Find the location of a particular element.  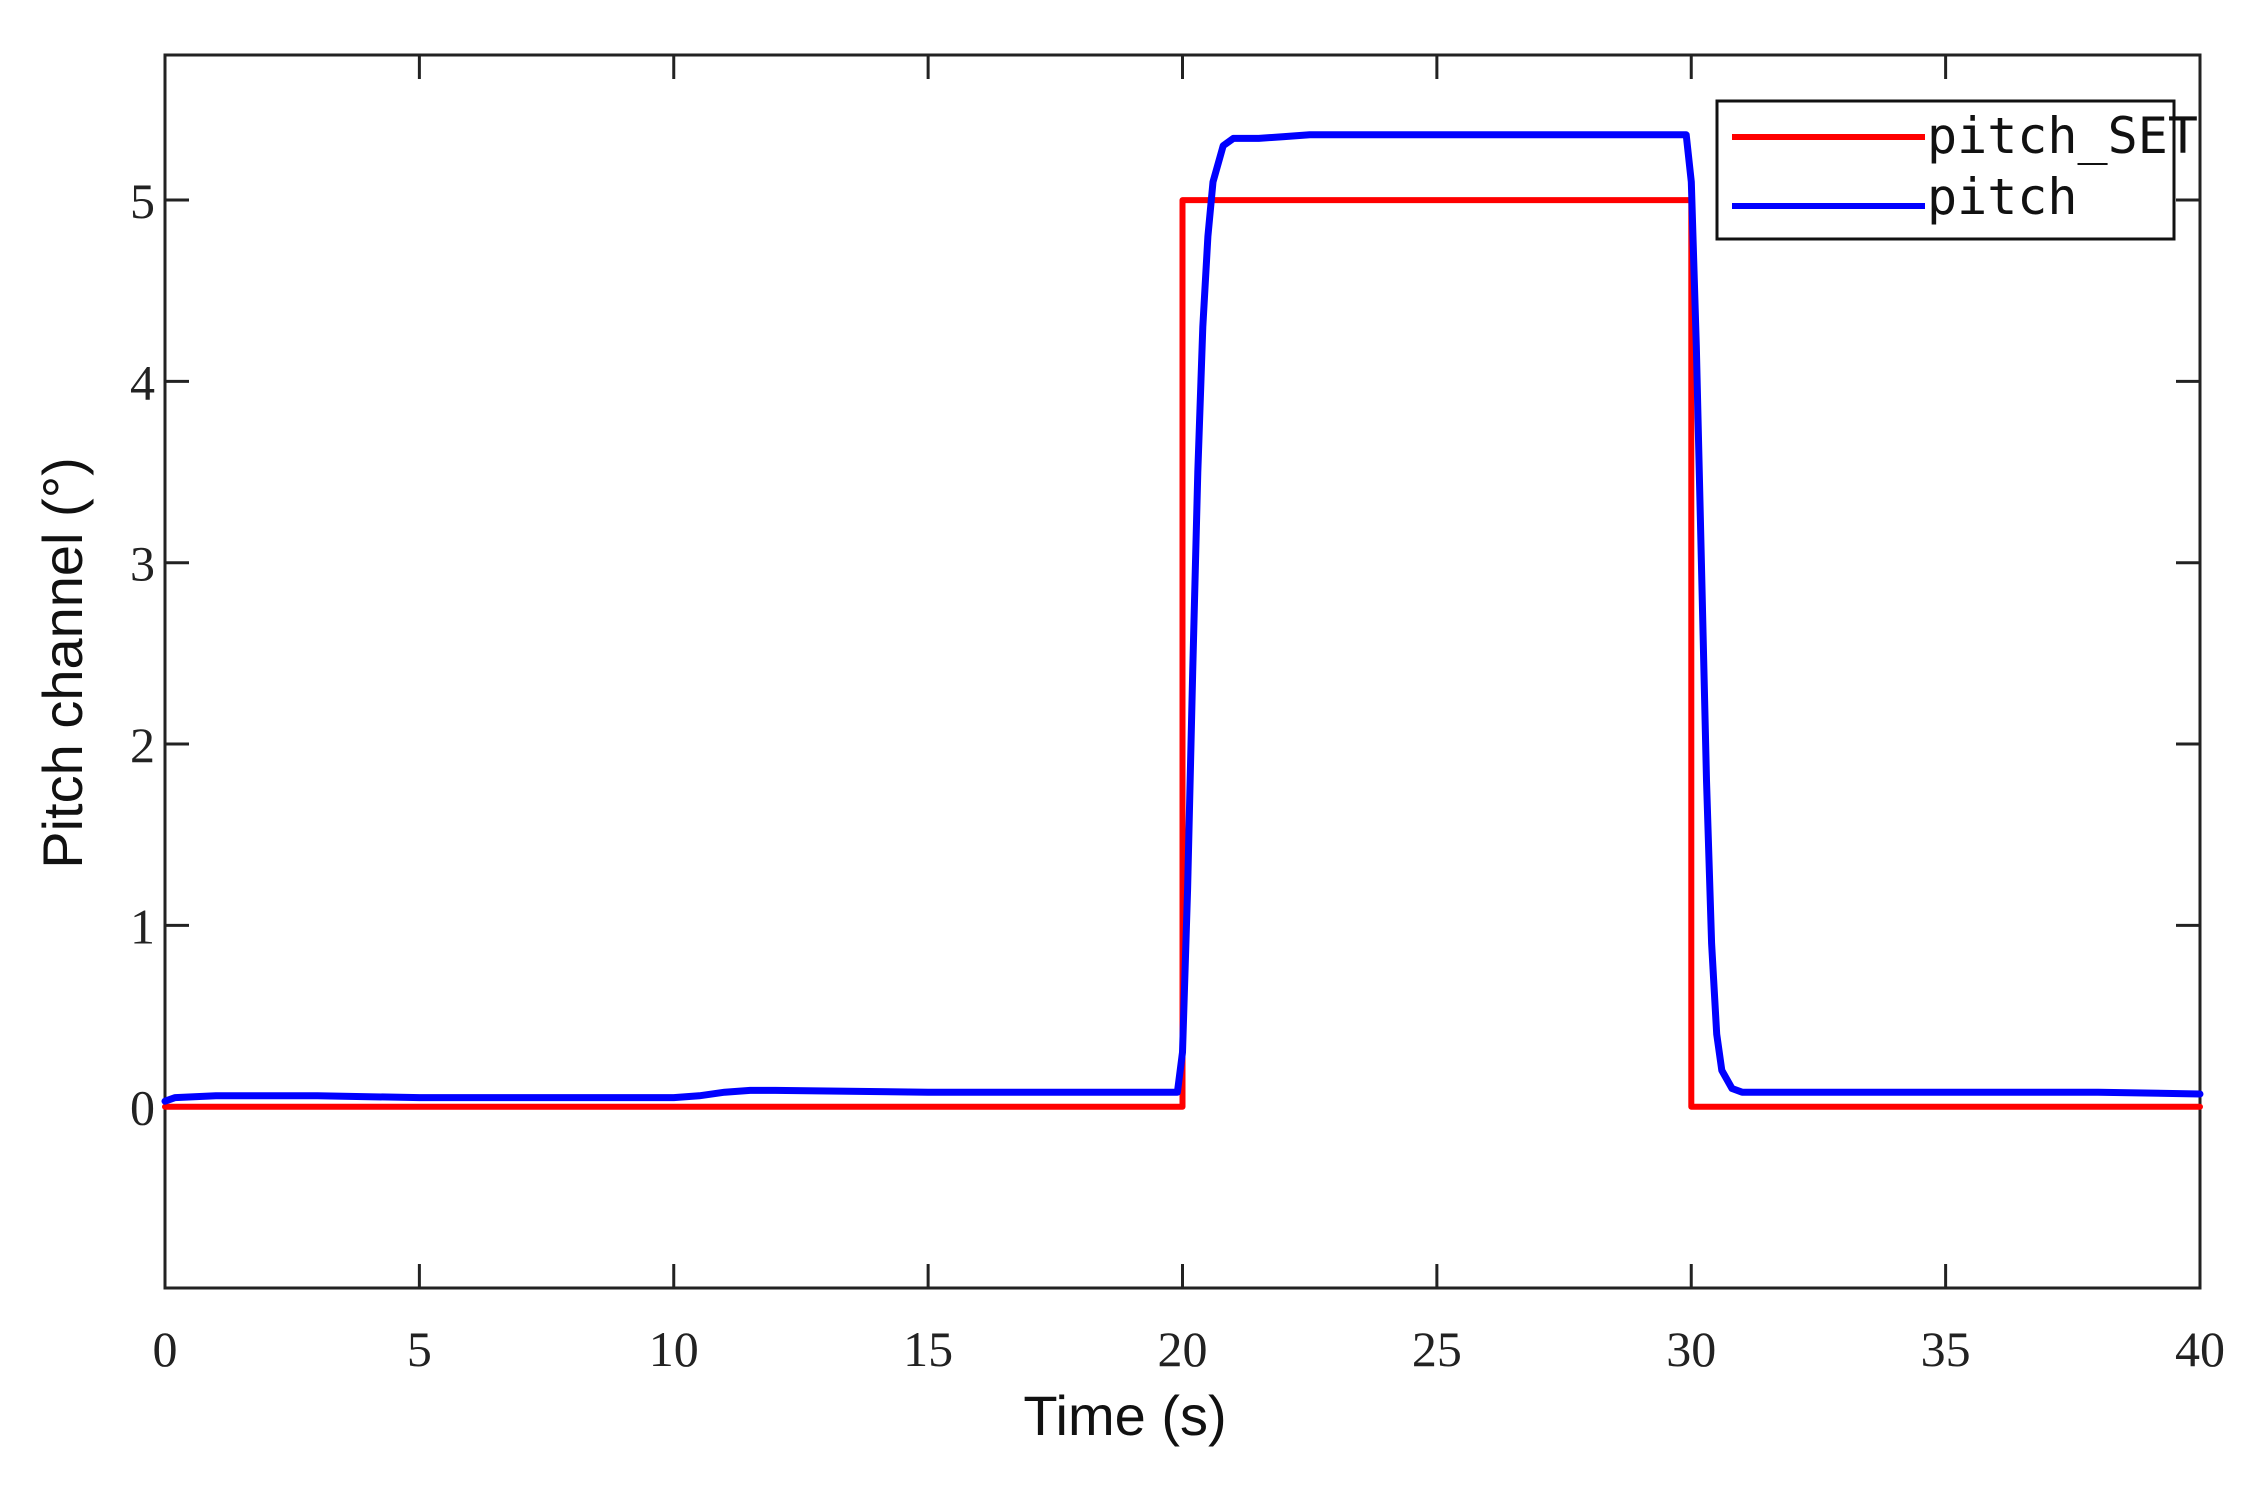

legend: pitch_SET pitch is located at coordinates (1956, 170).